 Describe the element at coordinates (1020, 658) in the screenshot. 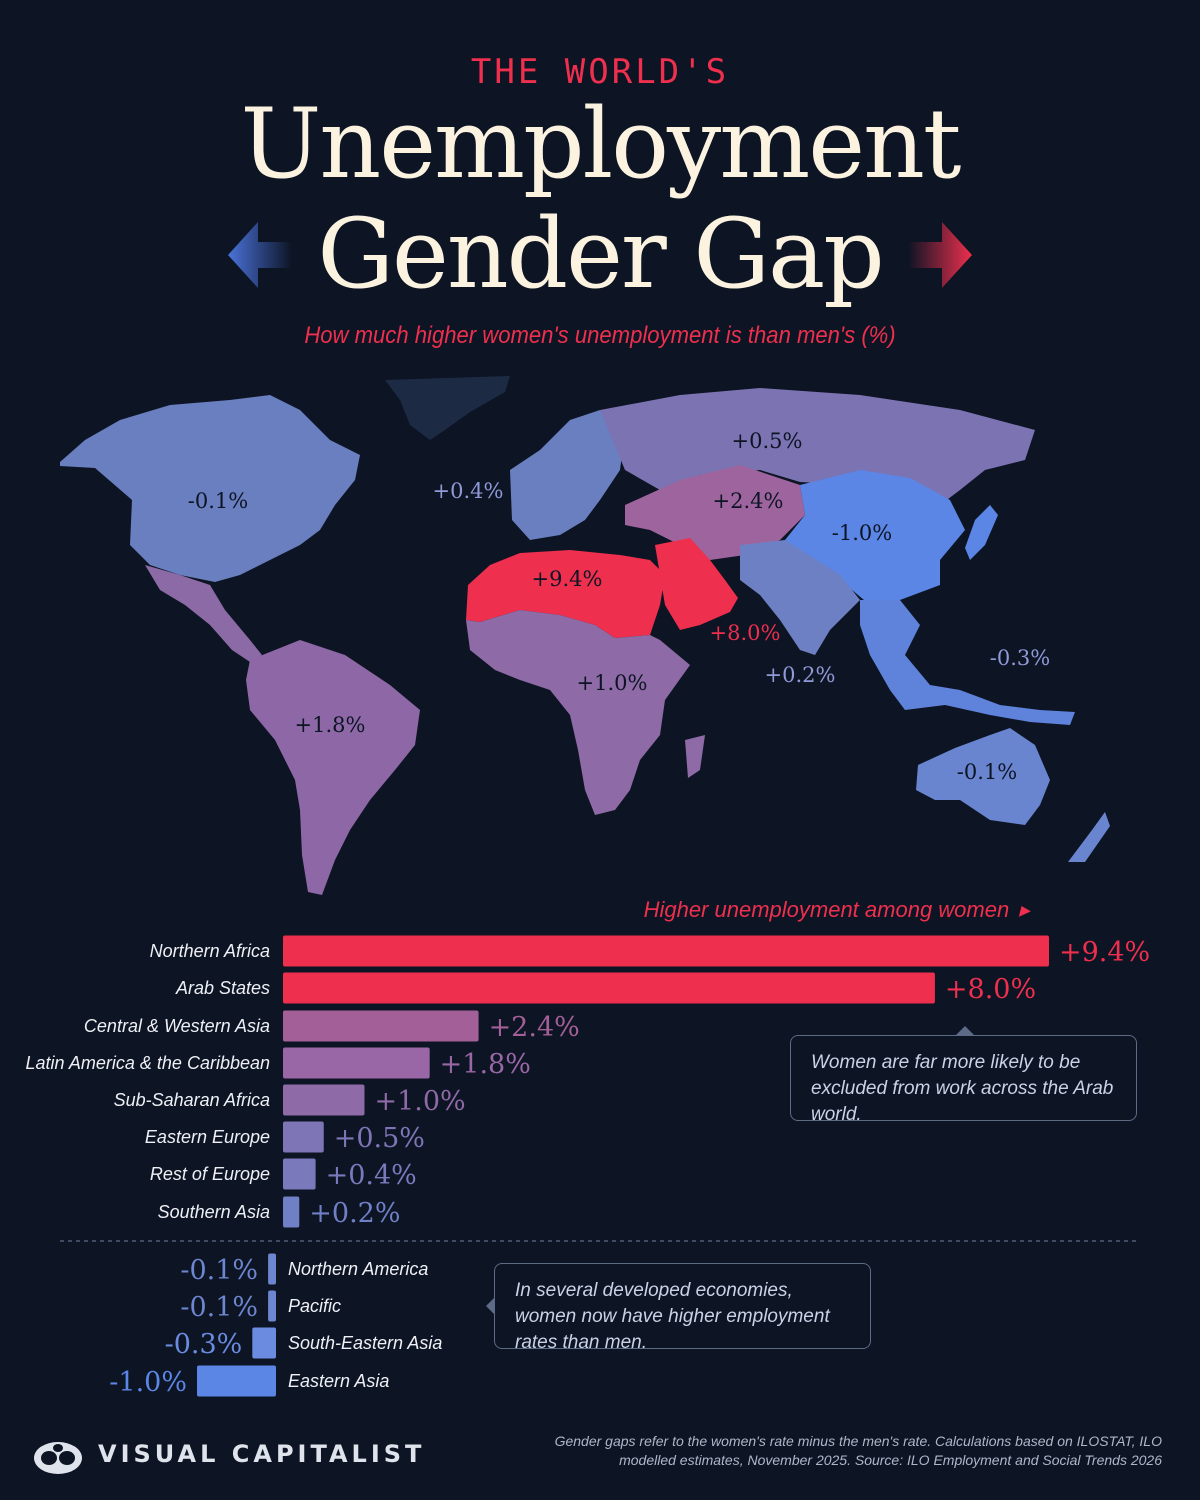

I see `map-label-south-eastern-asia: -0.3%` at that location.